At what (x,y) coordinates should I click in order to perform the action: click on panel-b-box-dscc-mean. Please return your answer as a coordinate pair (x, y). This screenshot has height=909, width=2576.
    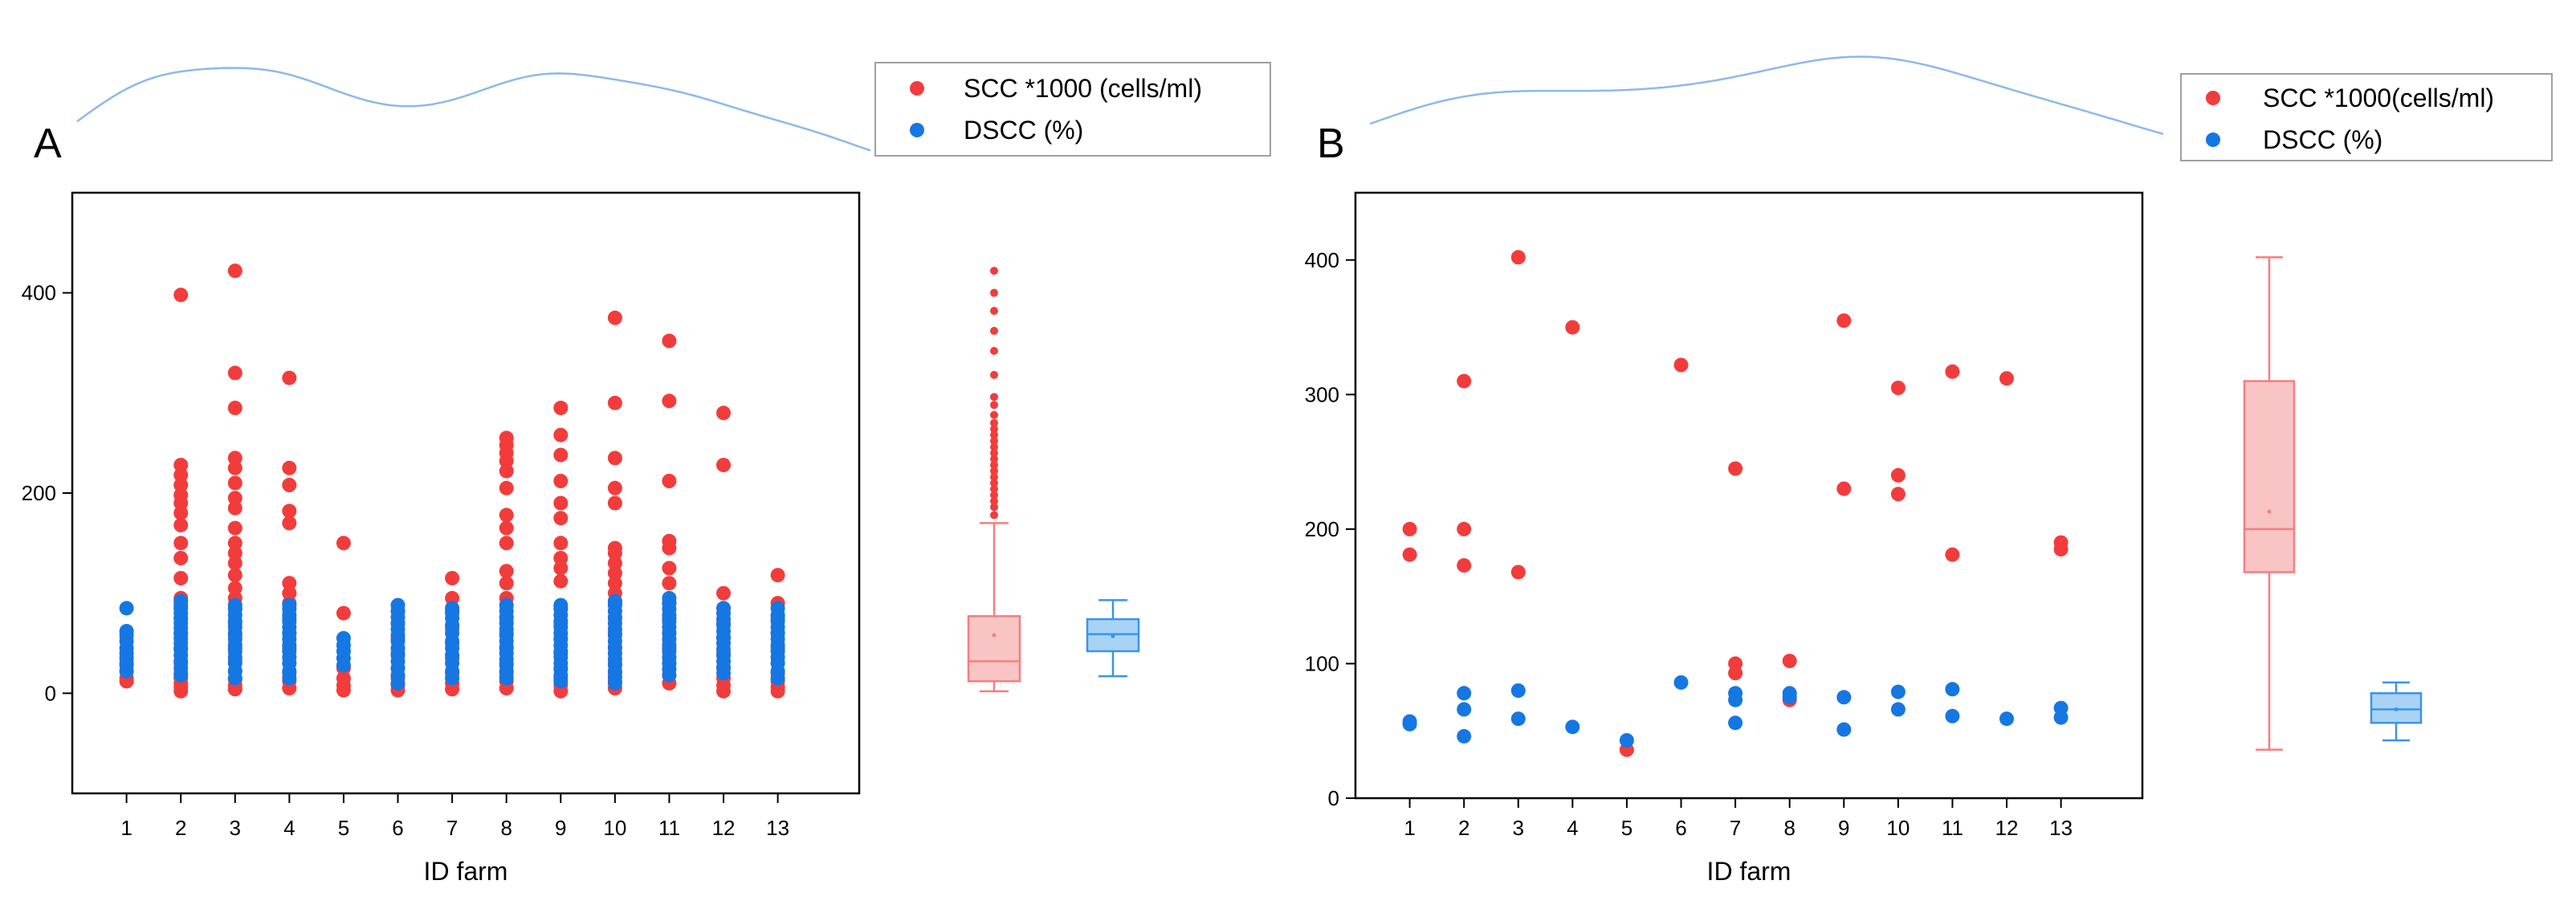
    Looking at the image, I should click on (2396, 709).